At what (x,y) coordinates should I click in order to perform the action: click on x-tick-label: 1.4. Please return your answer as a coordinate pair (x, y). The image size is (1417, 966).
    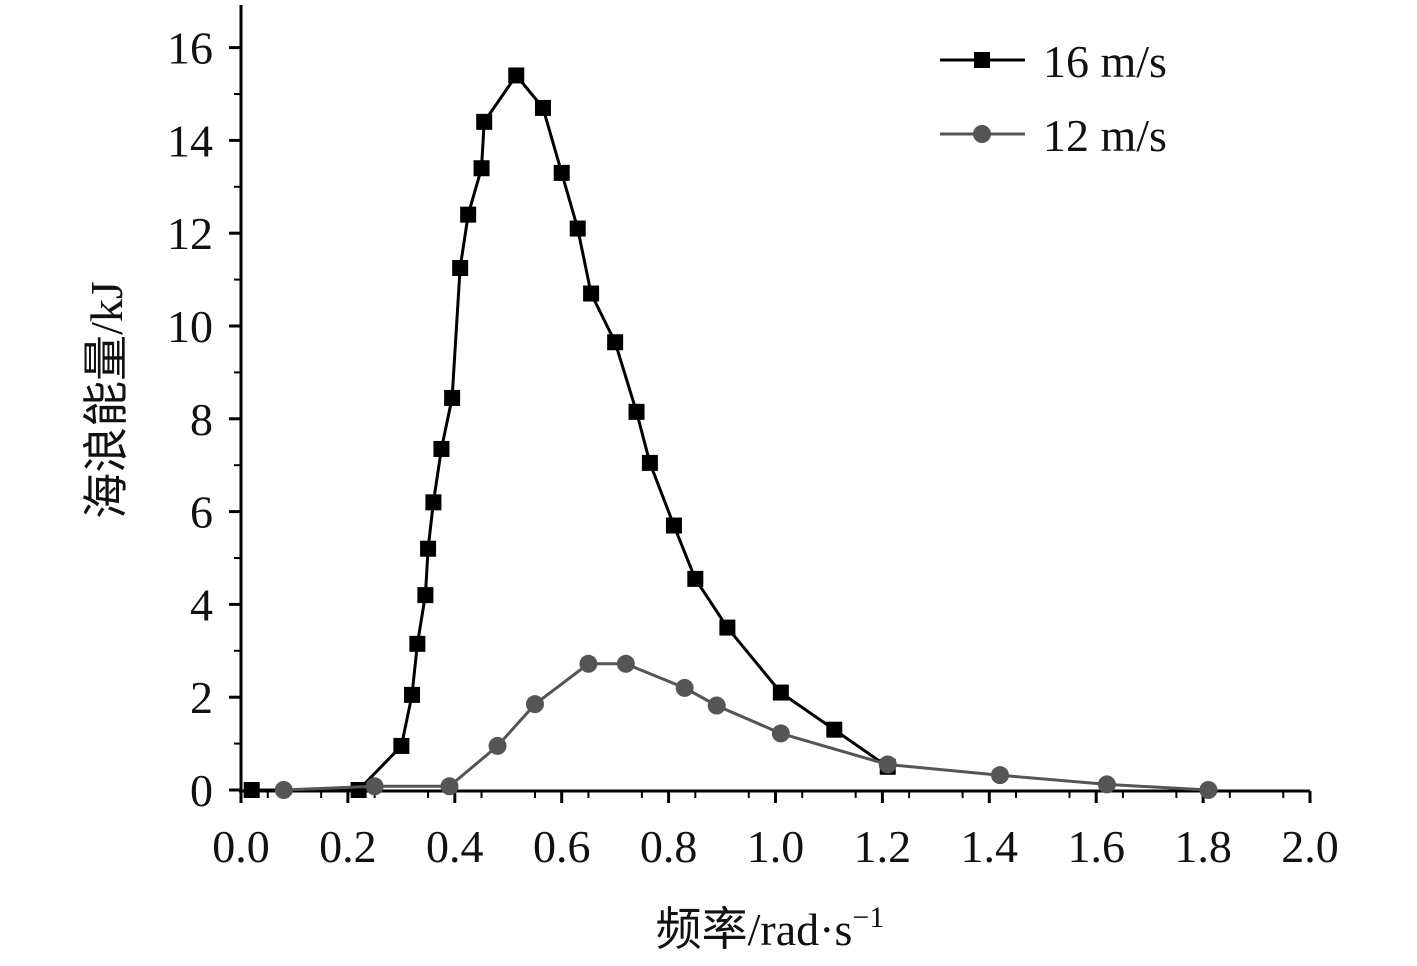
    Looking at the image, I should click on (990, 846).